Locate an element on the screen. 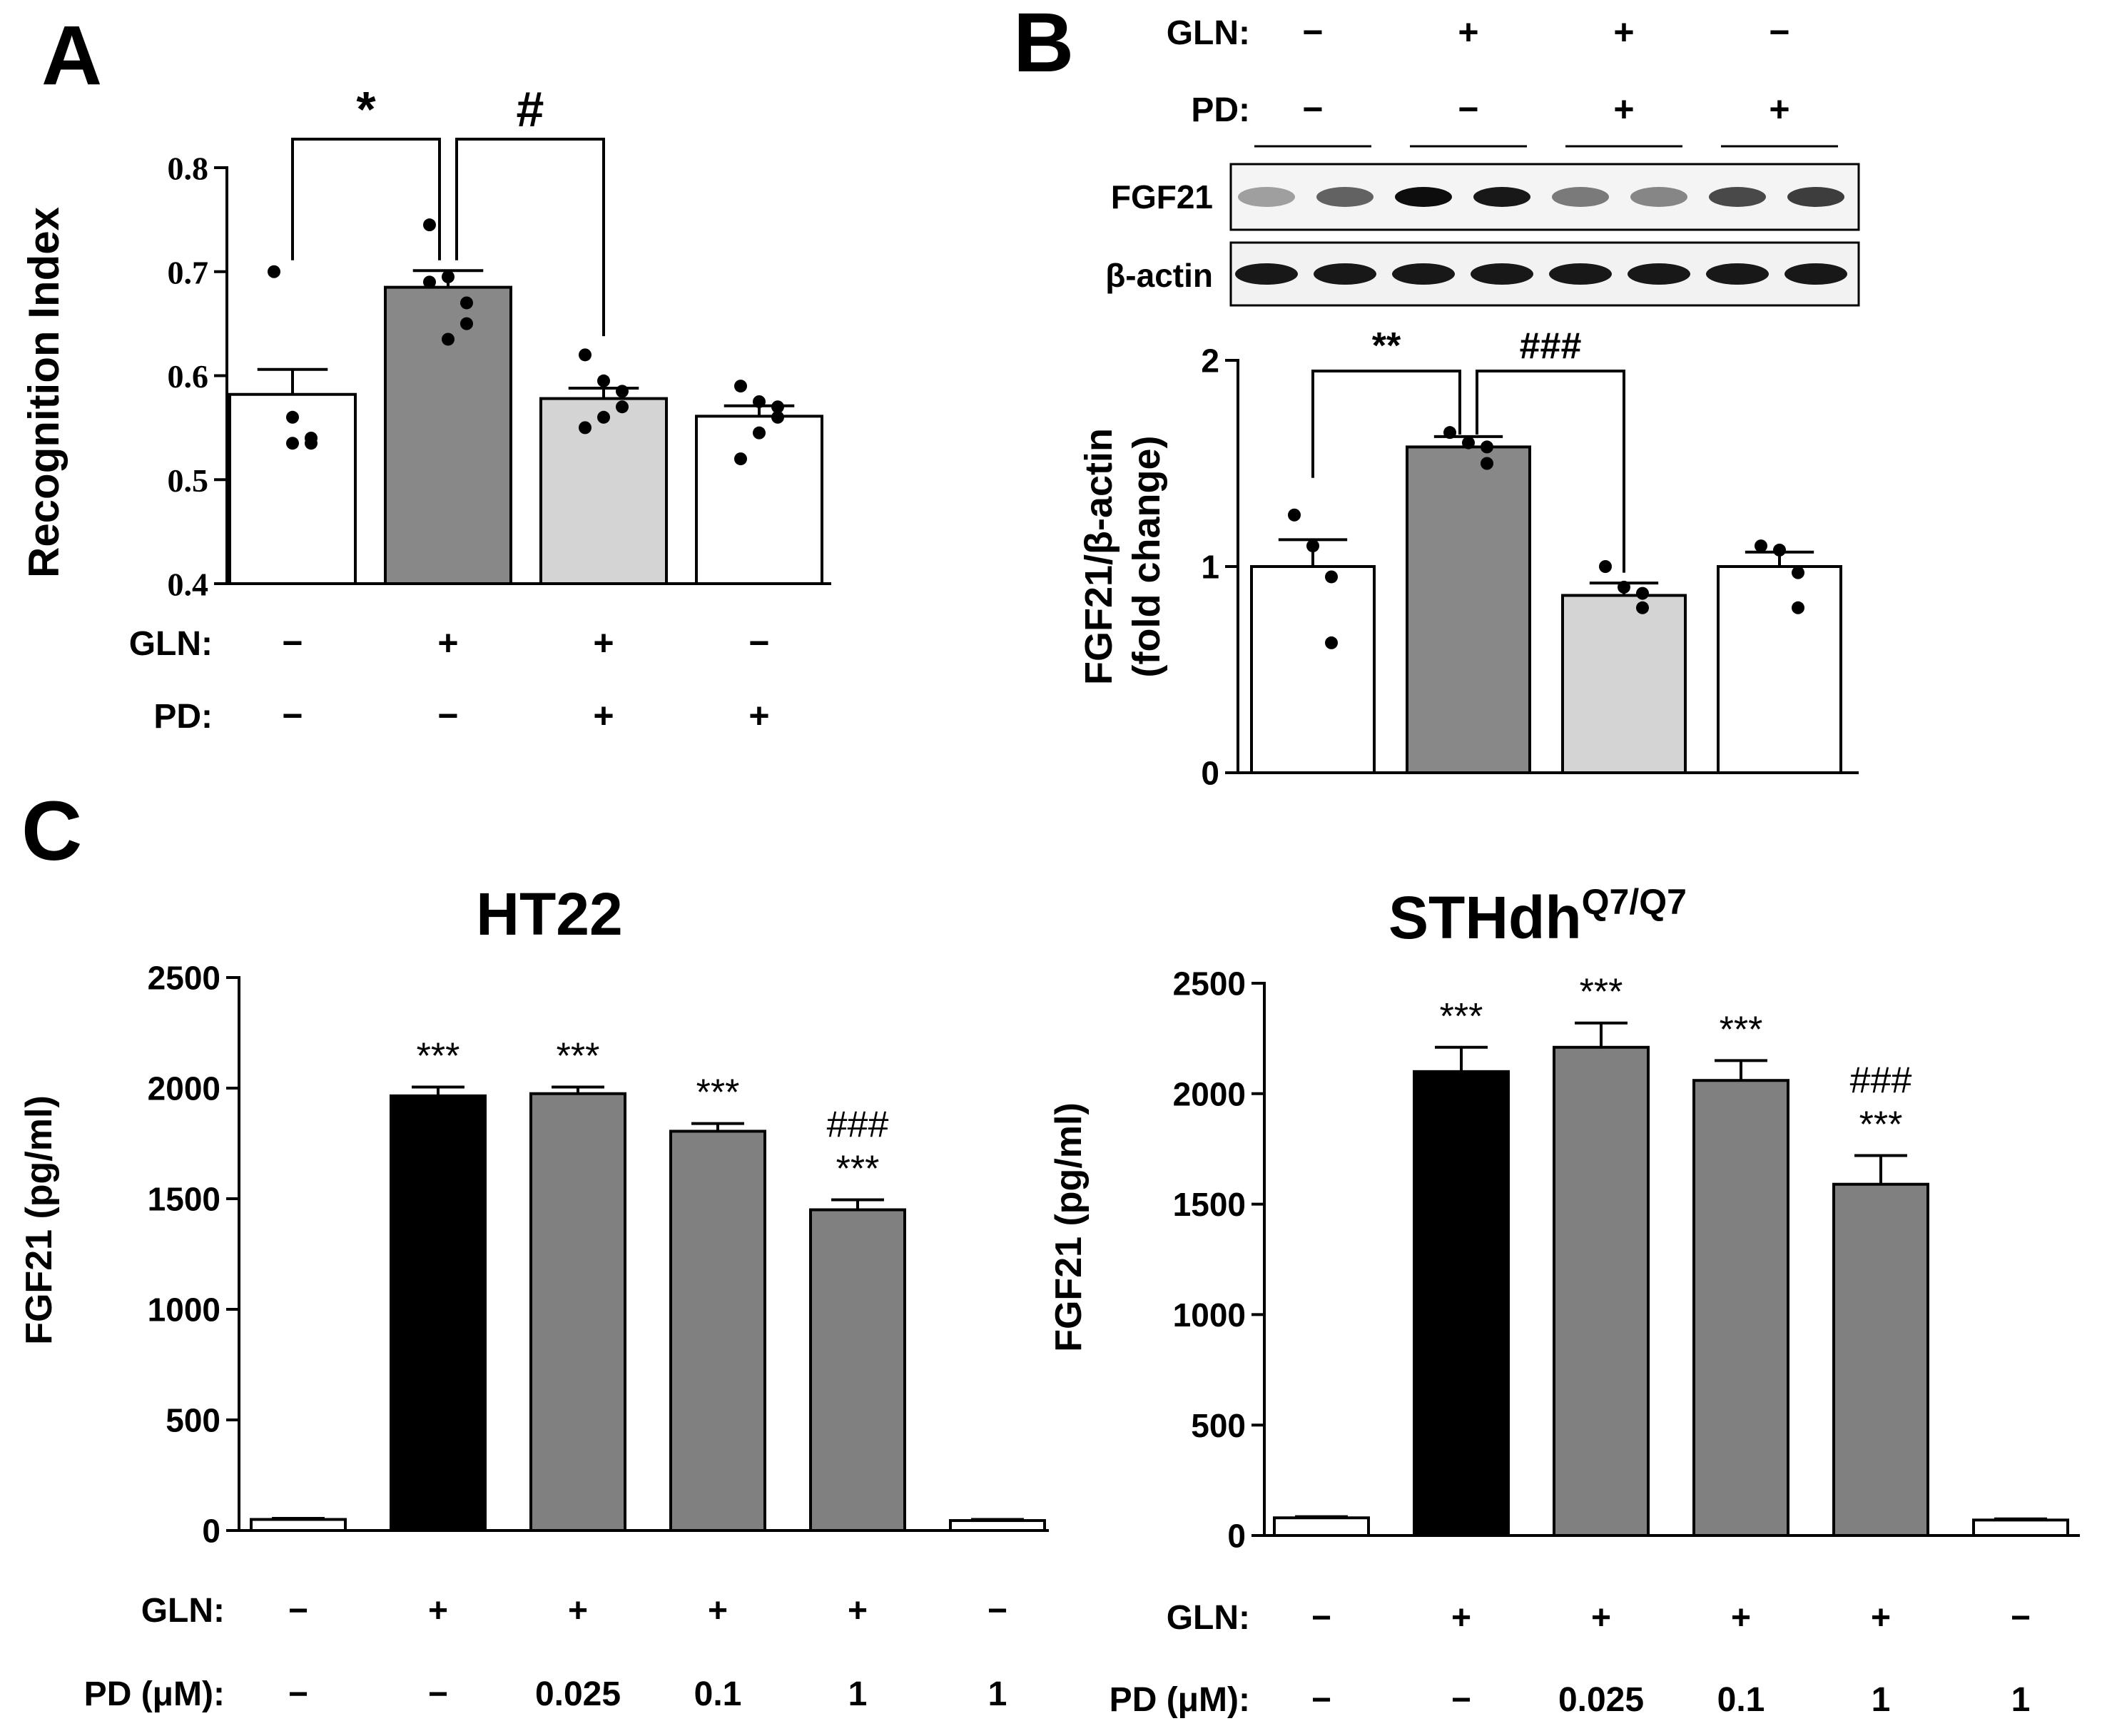 The width and height of the screenshot is (2102, 1736). panel-a-y-axis-label: Recognition Index is located at coordinates (44, 392).